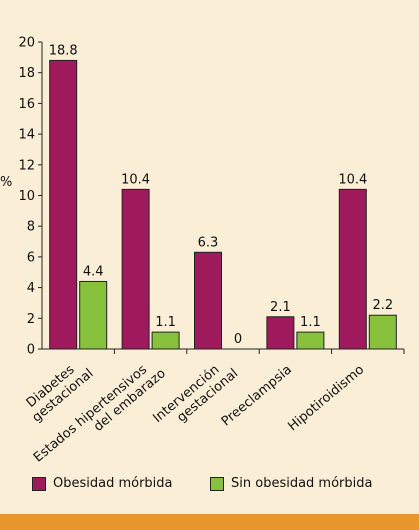 This screenshot has height=530, width=419. I want to click on y-tick-label: 16, so click(26, 104).